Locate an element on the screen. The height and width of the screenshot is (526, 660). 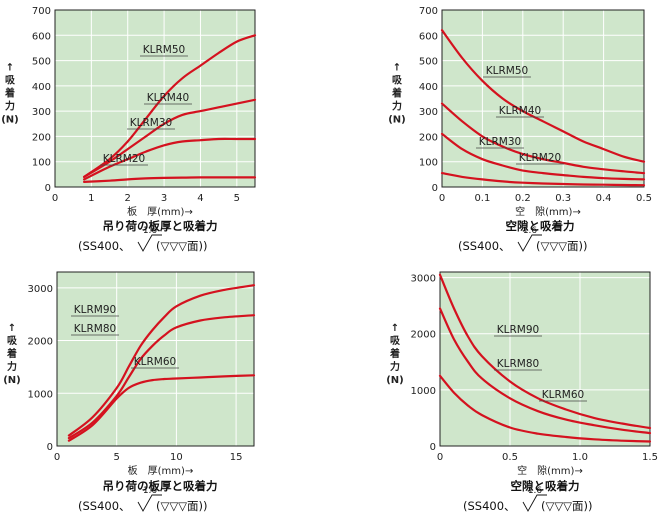
series-line-klrm90 is located at coordinates (161, 360).